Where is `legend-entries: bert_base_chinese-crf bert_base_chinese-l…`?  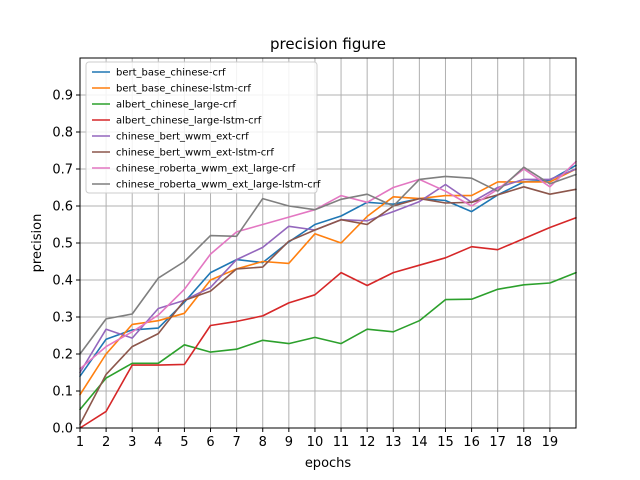
legend-entries: bert_base_chinese-crf bert_base_chinese-l… is located at coordinates (206, 129).